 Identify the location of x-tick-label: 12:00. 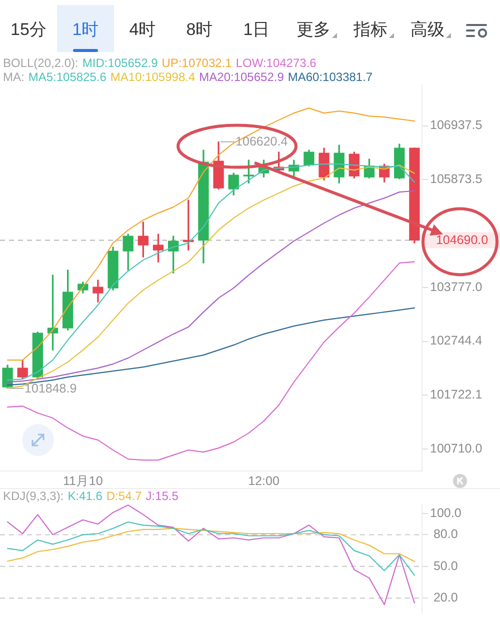
(264, 481).